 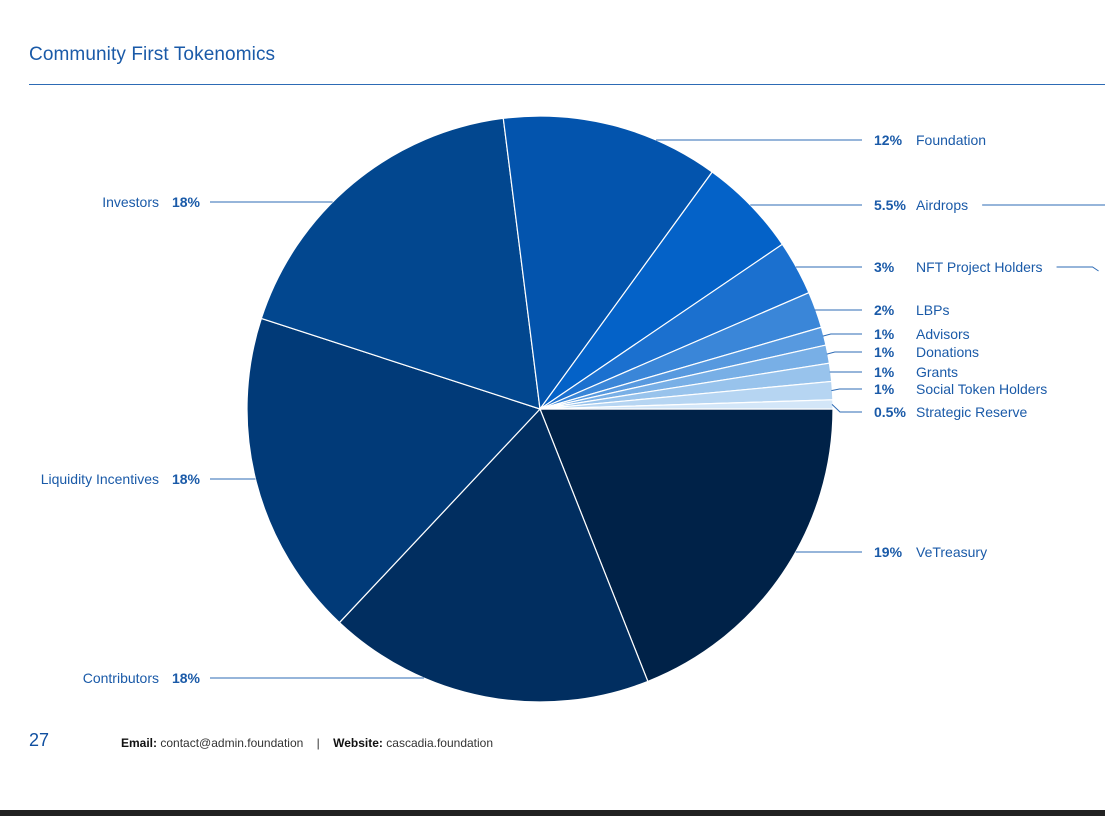 I want to click on leader-line-advisors, so click(x=842, y=335).